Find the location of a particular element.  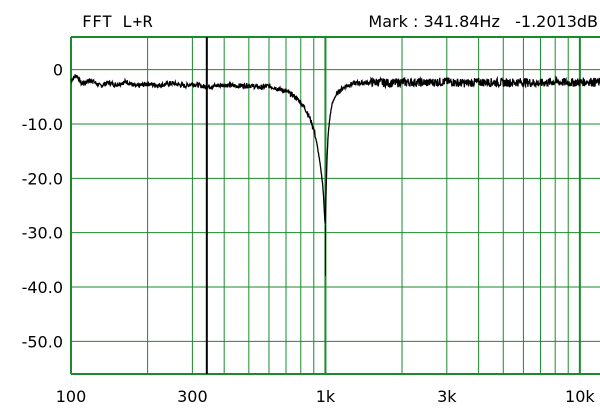

chart-title: FFT L+R is located at coordinates (117, 21).